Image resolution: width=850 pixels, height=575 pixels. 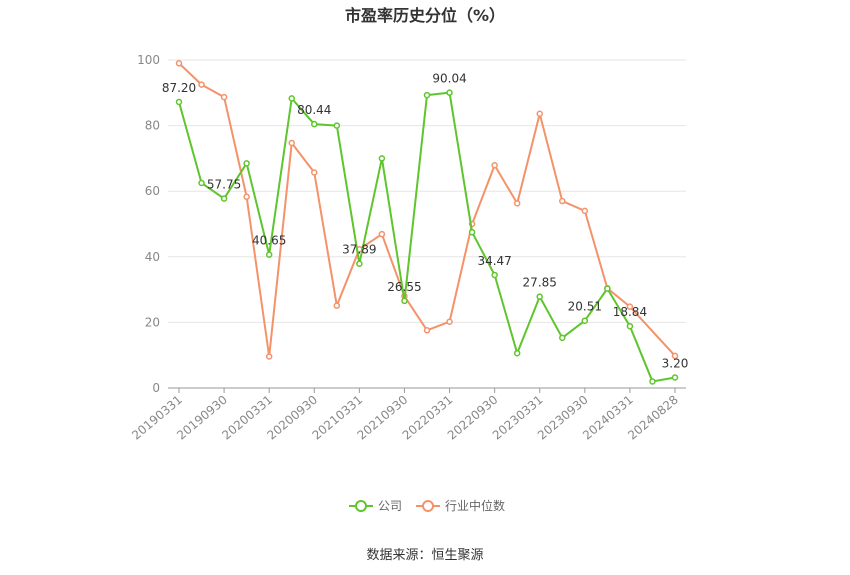 I want to click on data-label: 27.85, so click(x=540, y=283).